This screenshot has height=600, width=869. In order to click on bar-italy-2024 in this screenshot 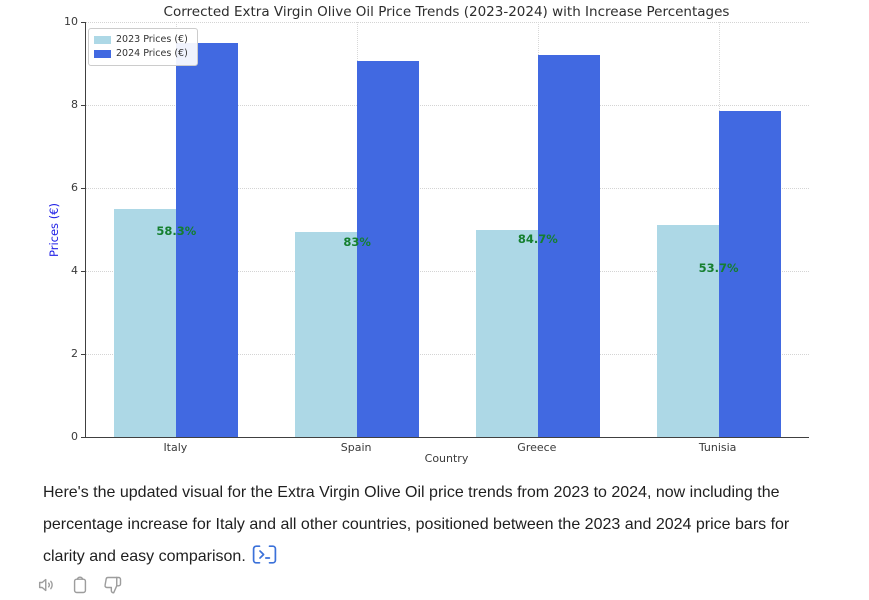, I will do `click(207, 239)`.